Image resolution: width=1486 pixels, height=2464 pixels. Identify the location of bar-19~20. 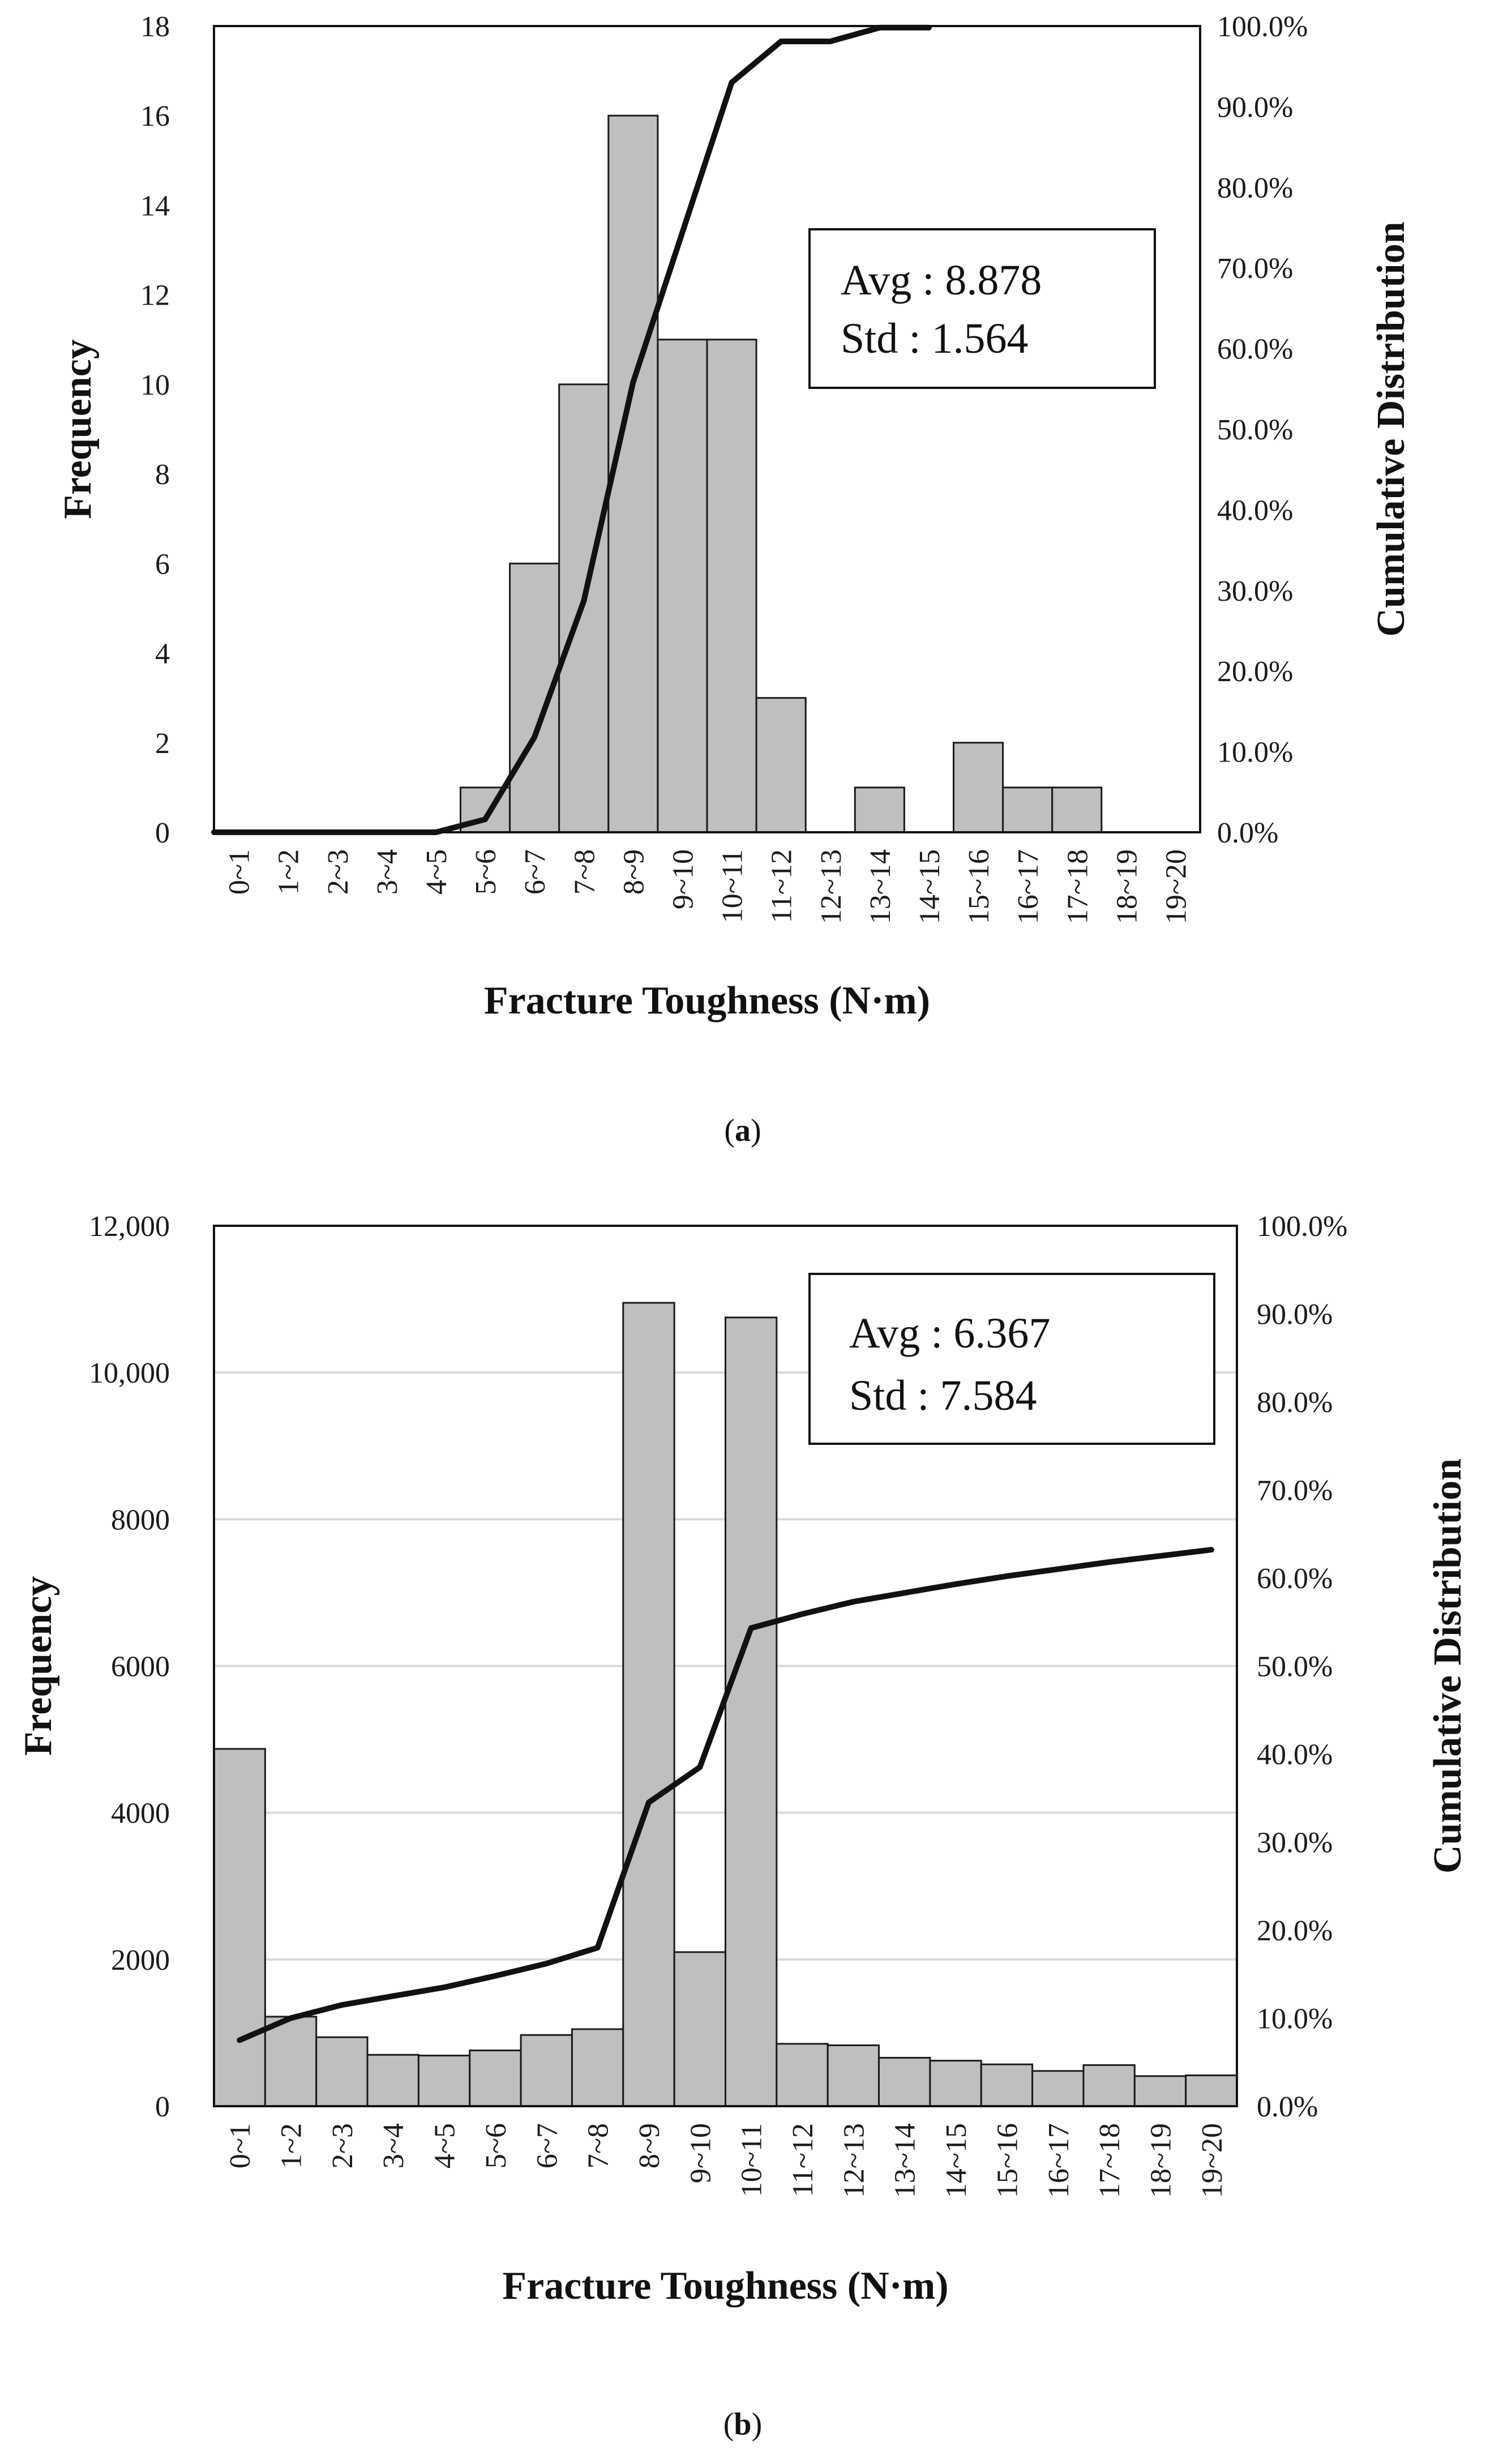
(1211, 2090).